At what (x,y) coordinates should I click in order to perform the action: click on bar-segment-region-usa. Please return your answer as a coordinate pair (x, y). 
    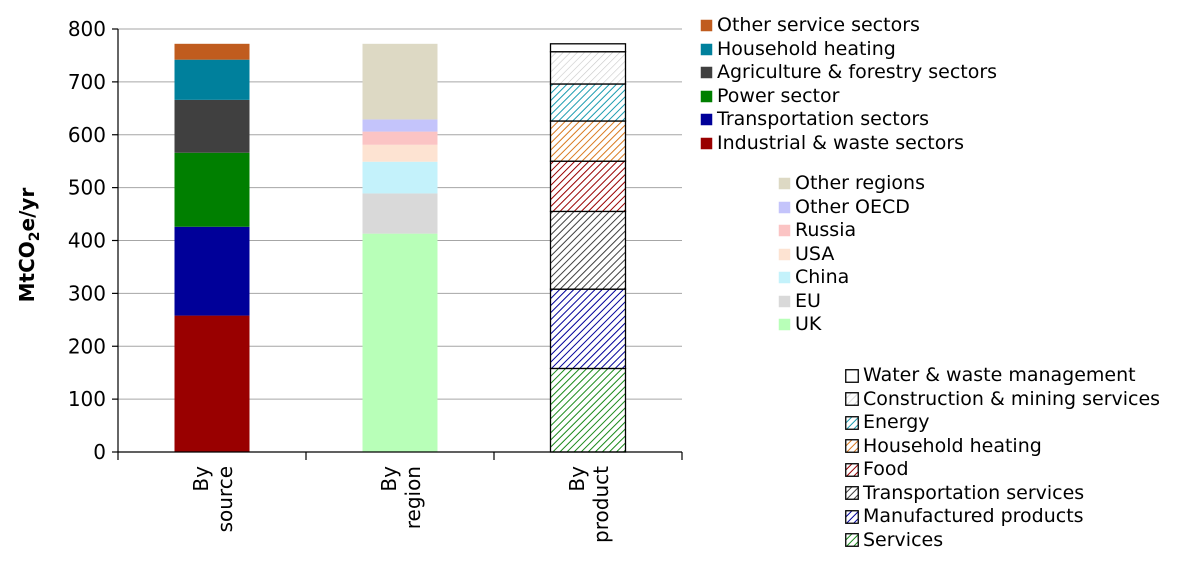
    Looking at the image, I should click on (400, 153).